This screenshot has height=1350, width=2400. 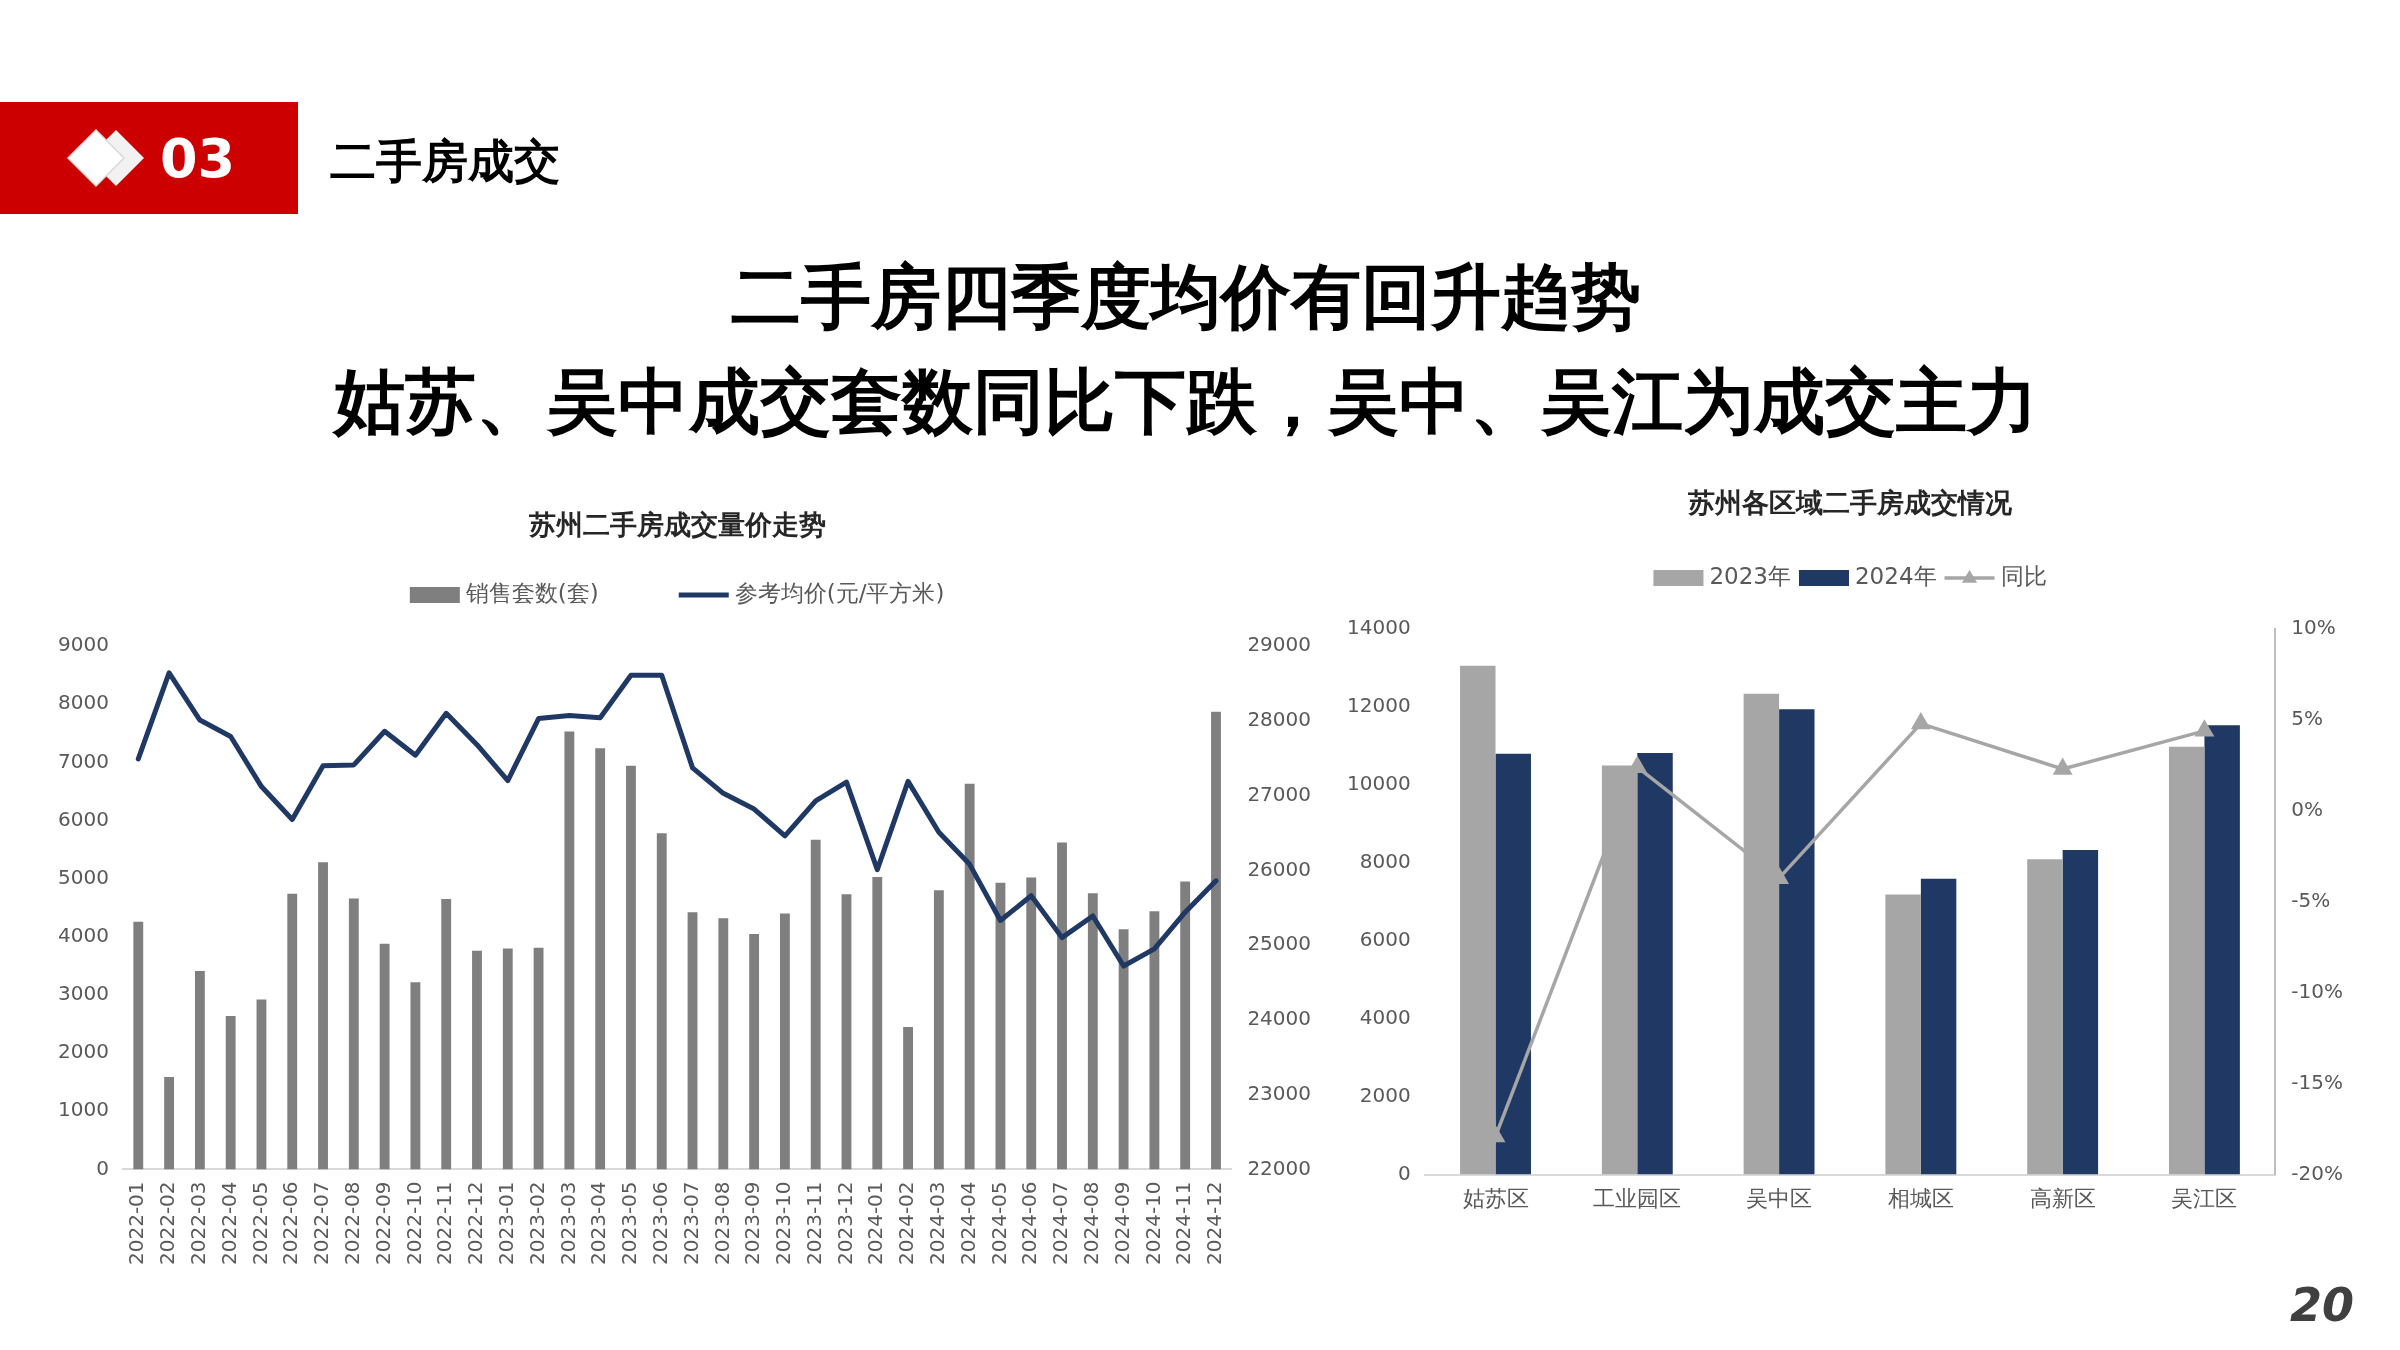 What do you see at coordinates (382, 1223) in the screenshot?
I see `x-tick-label: 2022-09` at bounding box center [382, 1223].